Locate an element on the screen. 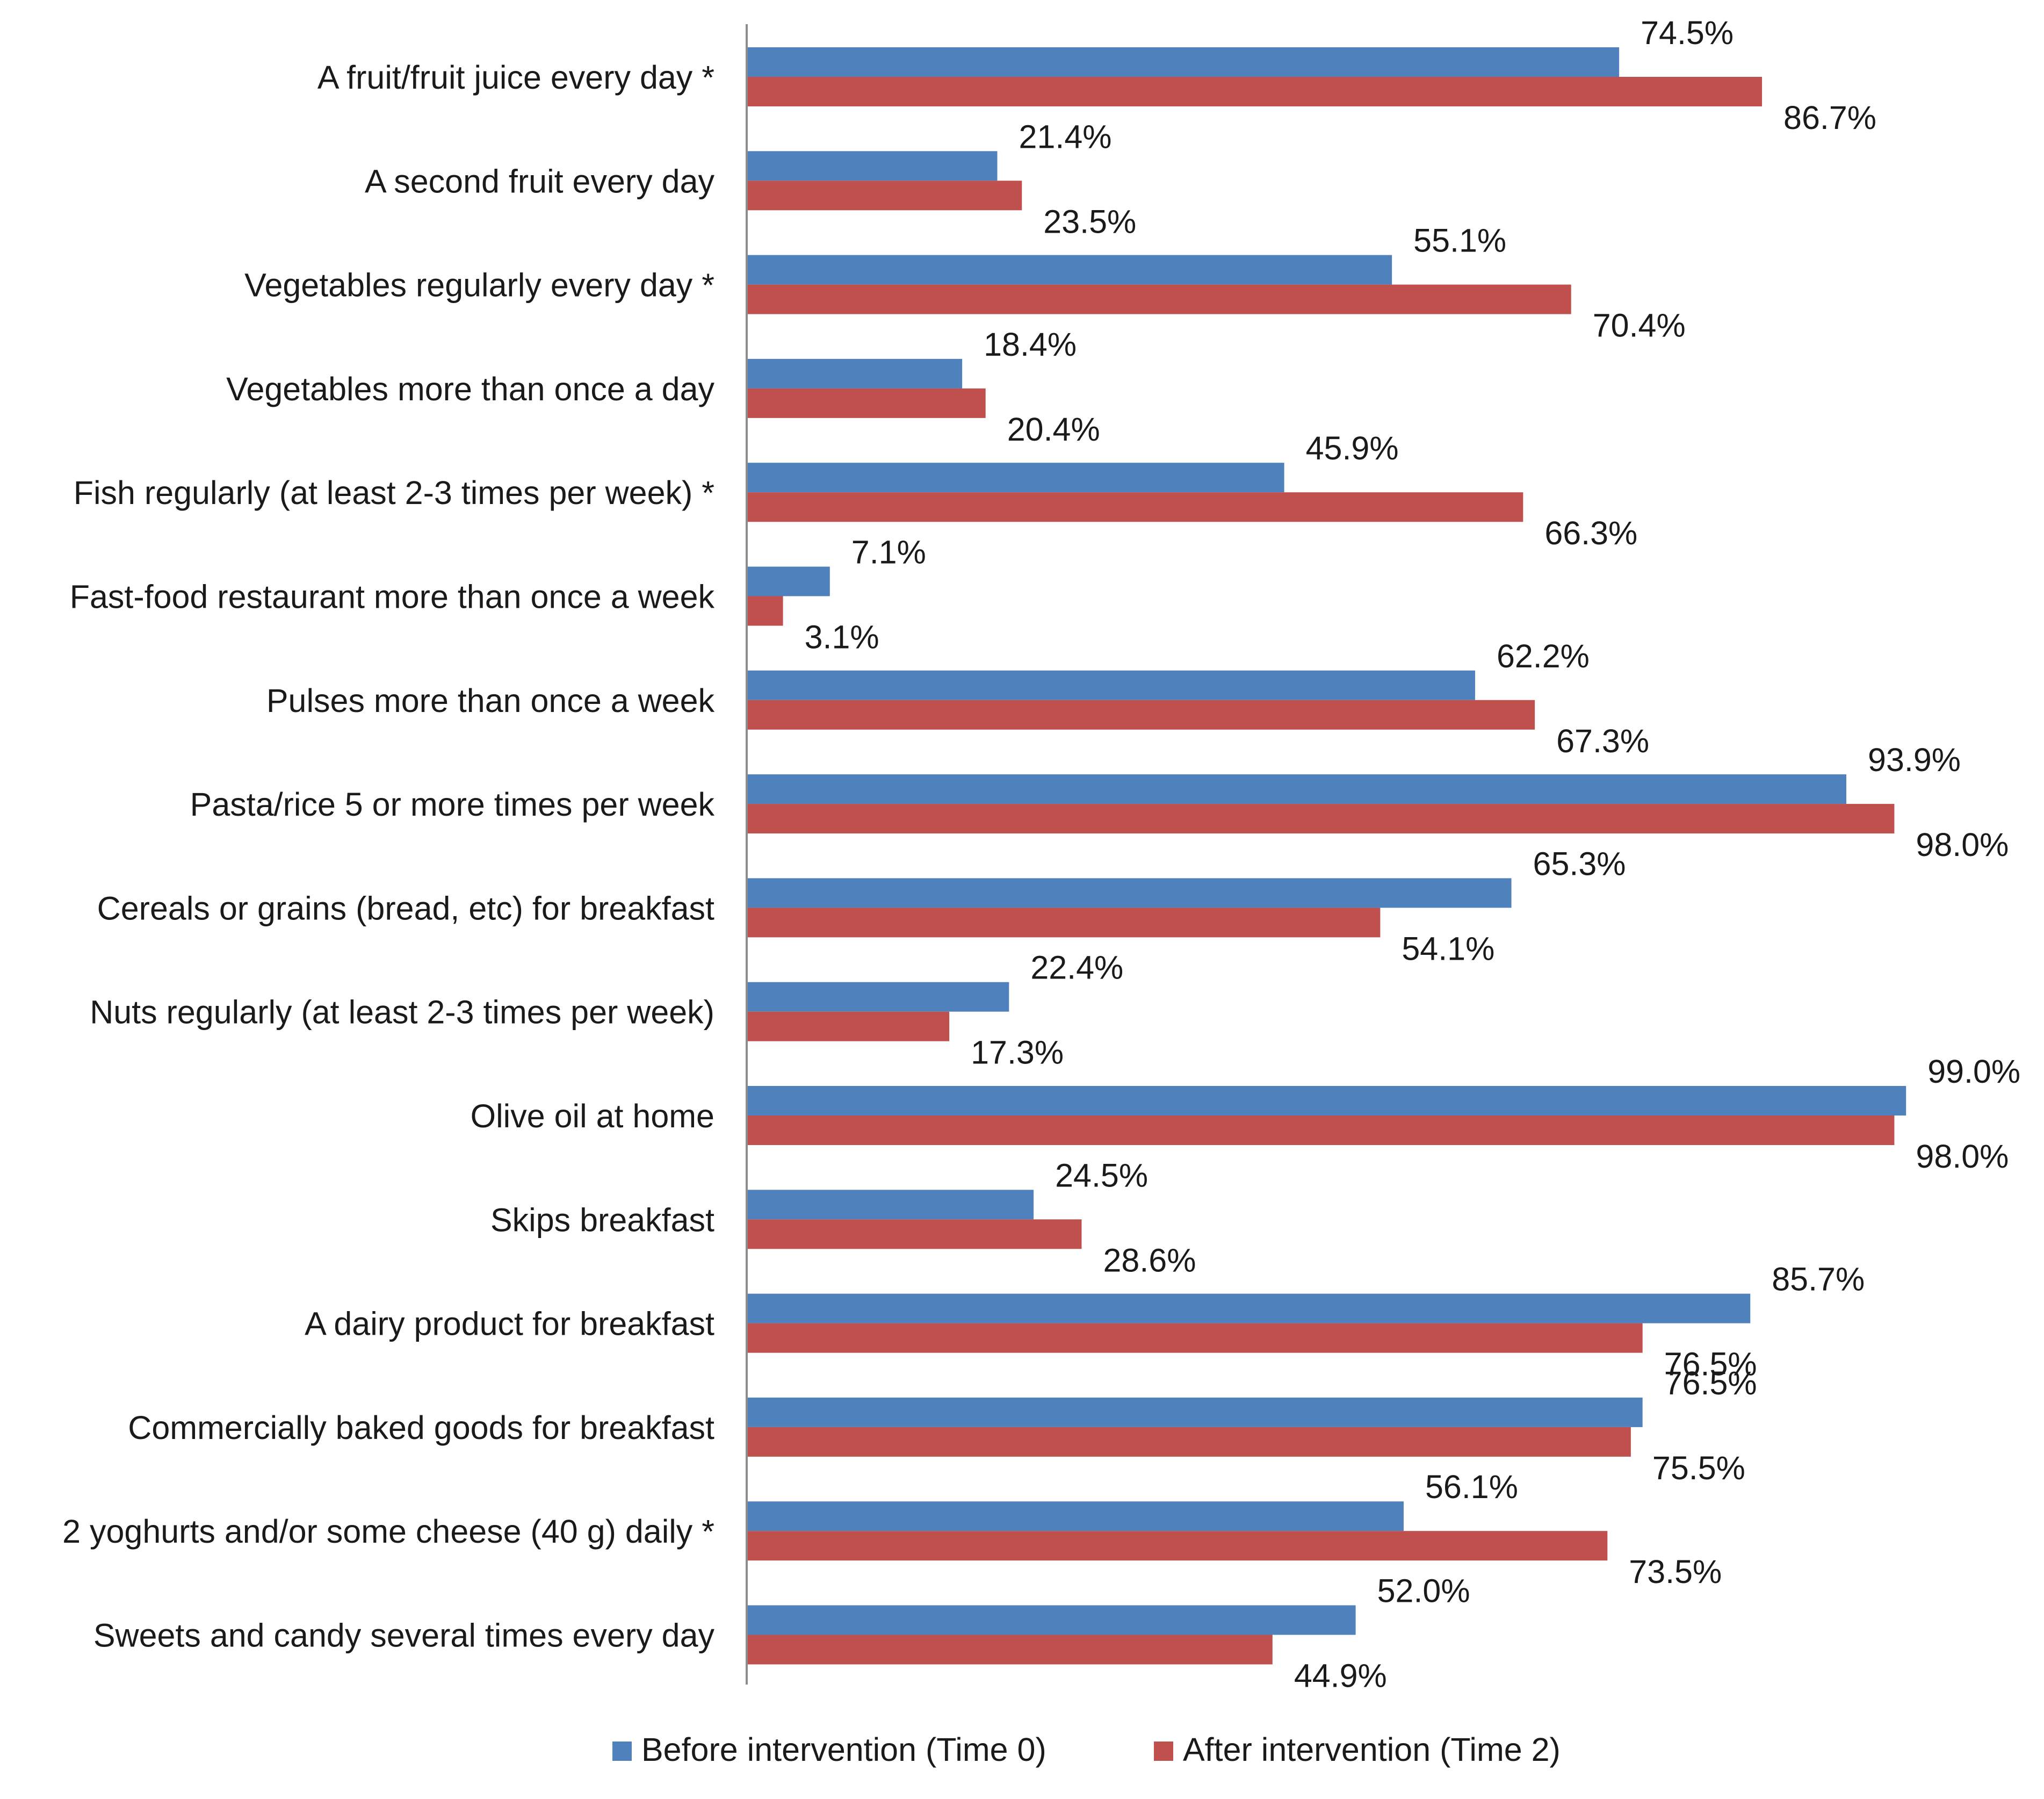  value-label-before-12: 85.7% is located at coordinates (1818, 1279).